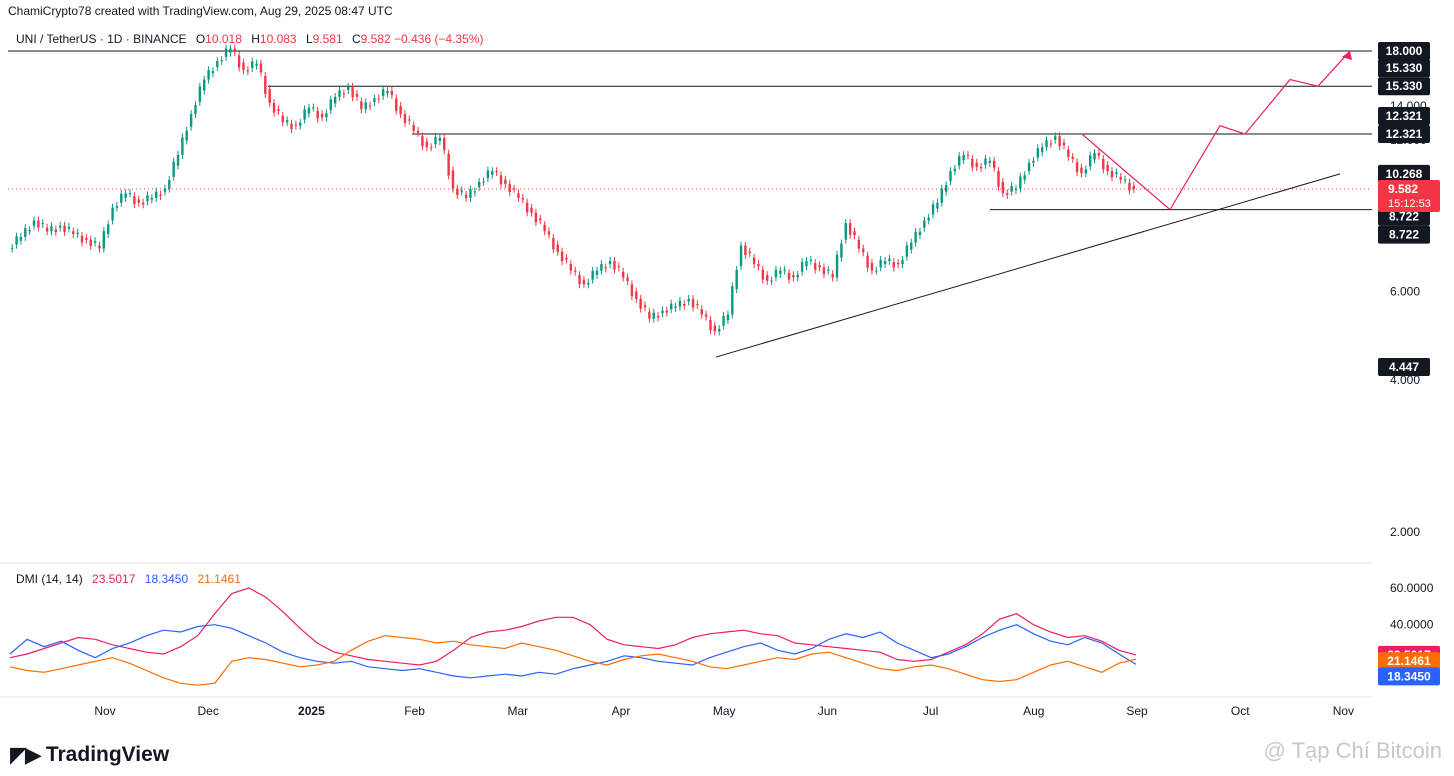 The width and height of the screenshot is (1454, 776). What do you see at coordinates (49, 579) in the screenshot?
I see `dmi-name: DMI (14, 14)` at bounding box center [49, 579].